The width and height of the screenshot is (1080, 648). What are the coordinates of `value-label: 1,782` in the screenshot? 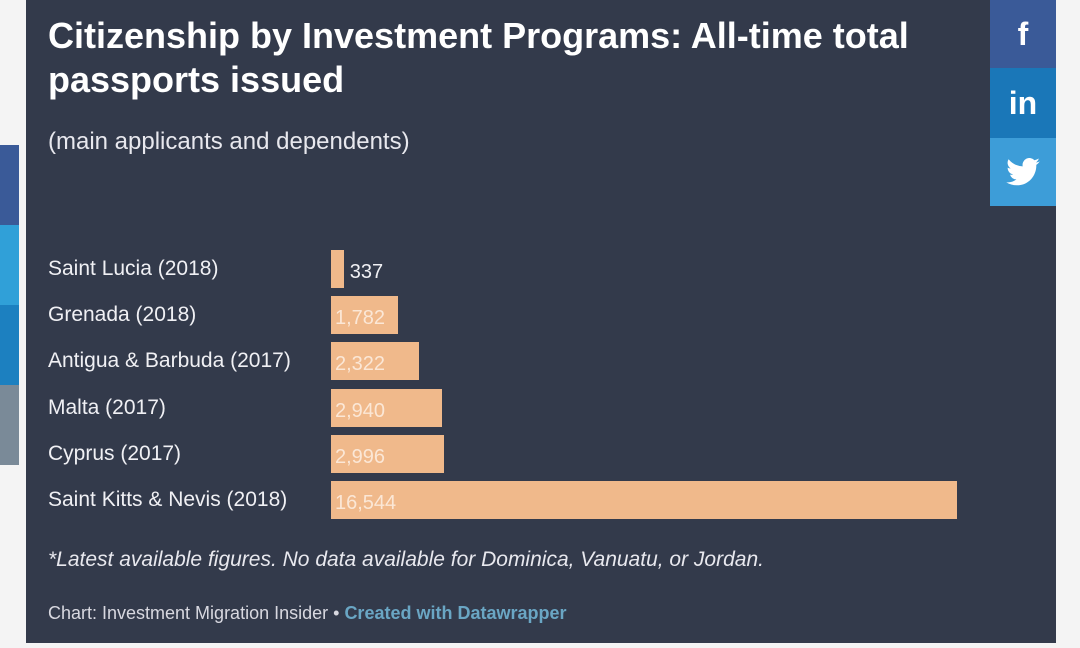 It's located at (360, 318).